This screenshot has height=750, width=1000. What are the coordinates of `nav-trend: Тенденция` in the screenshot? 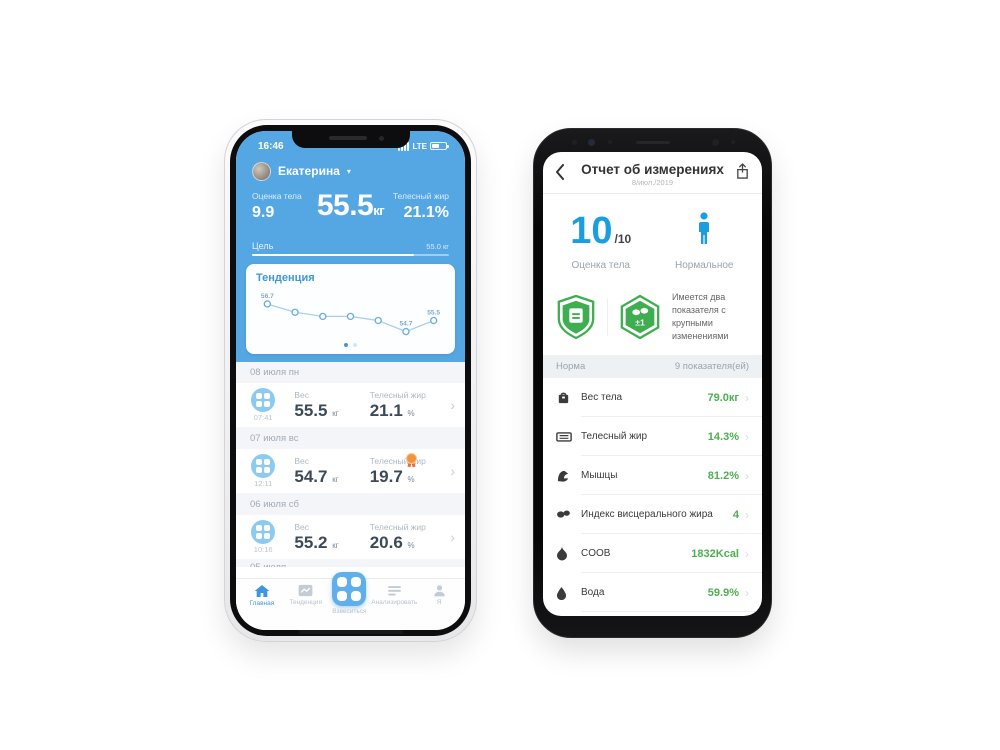 It's located at (306, 595).